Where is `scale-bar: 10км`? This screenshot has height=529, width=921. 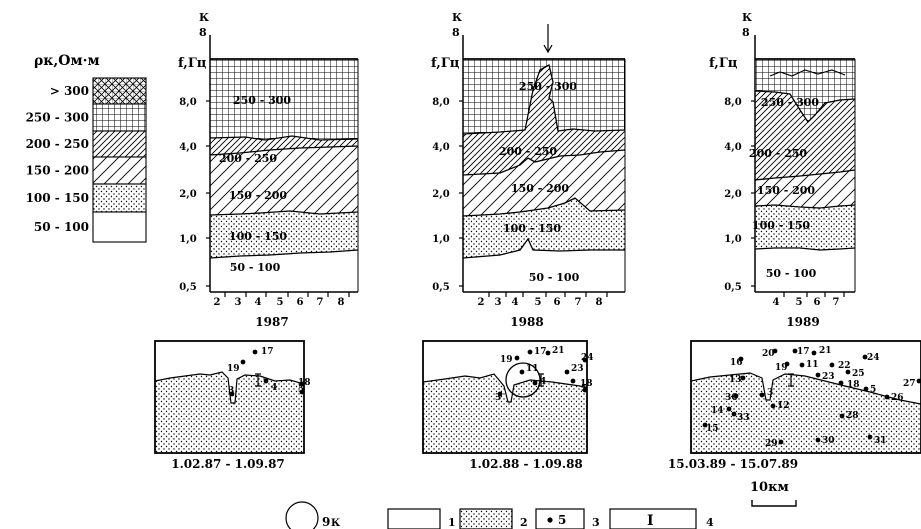 scale-bar: 10км is located at coordinates (773, 493).